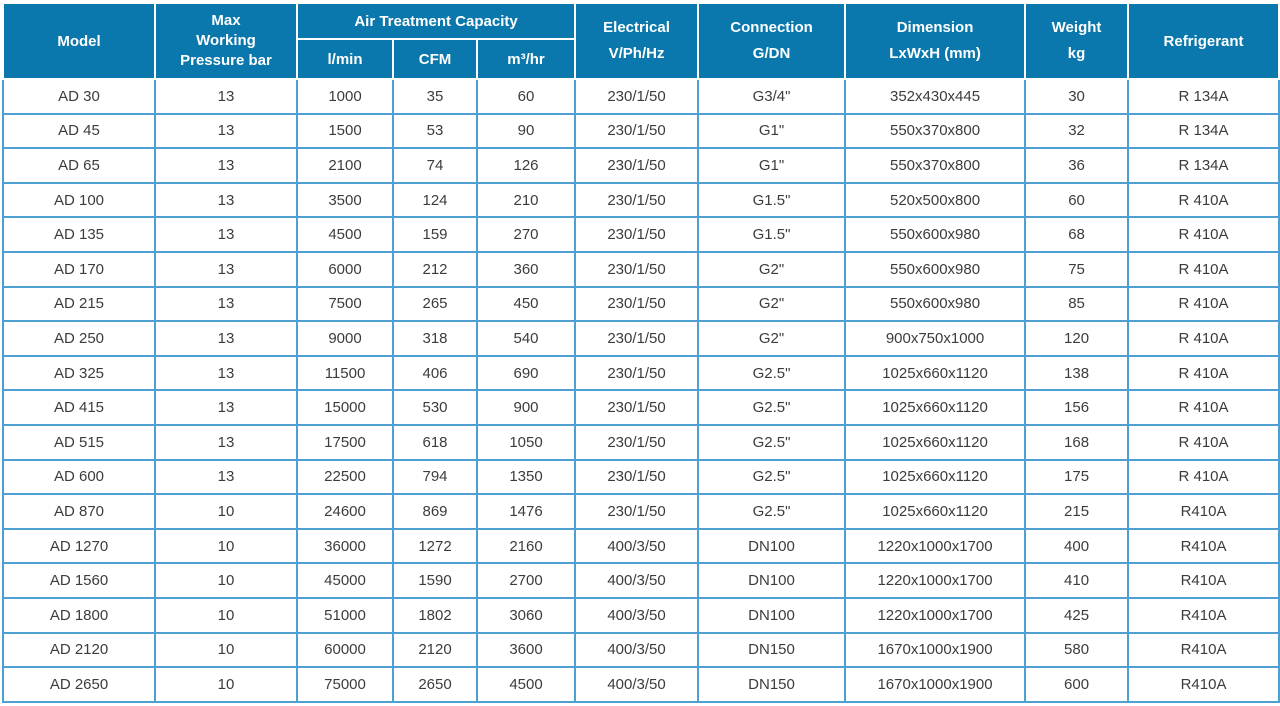  What do you see at coordinates (526, 684) in the screenshot?
I see `cell-m3hr: 4500` at bounding box center [526, 684].